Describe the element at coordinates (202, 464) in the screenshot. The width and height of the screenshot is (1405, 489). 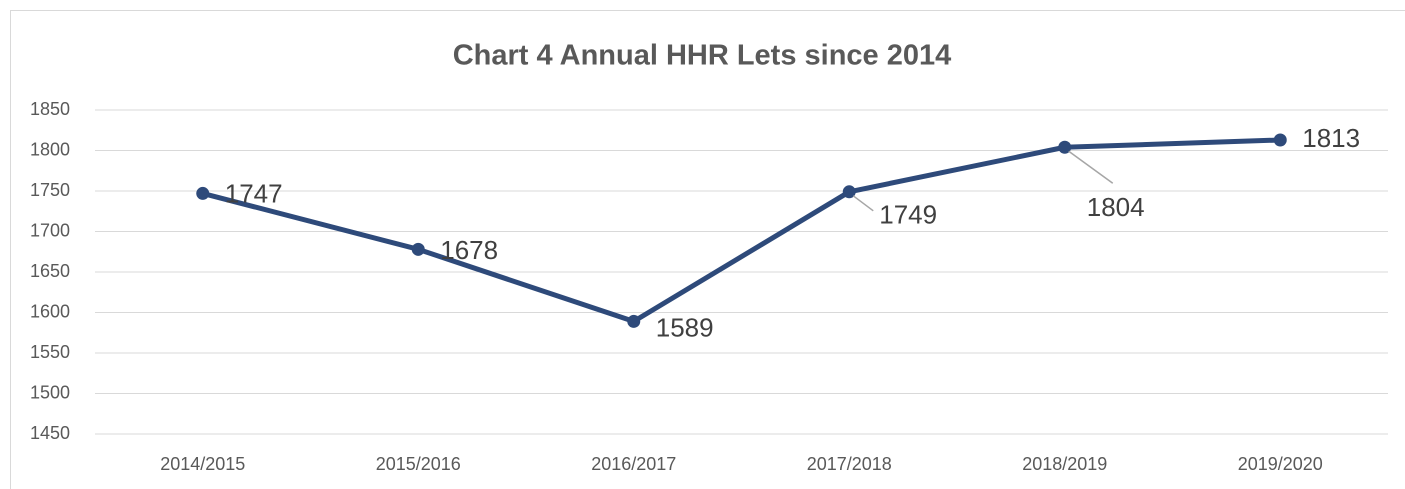
I see `x-tick-label: 2014/2015` at that location.